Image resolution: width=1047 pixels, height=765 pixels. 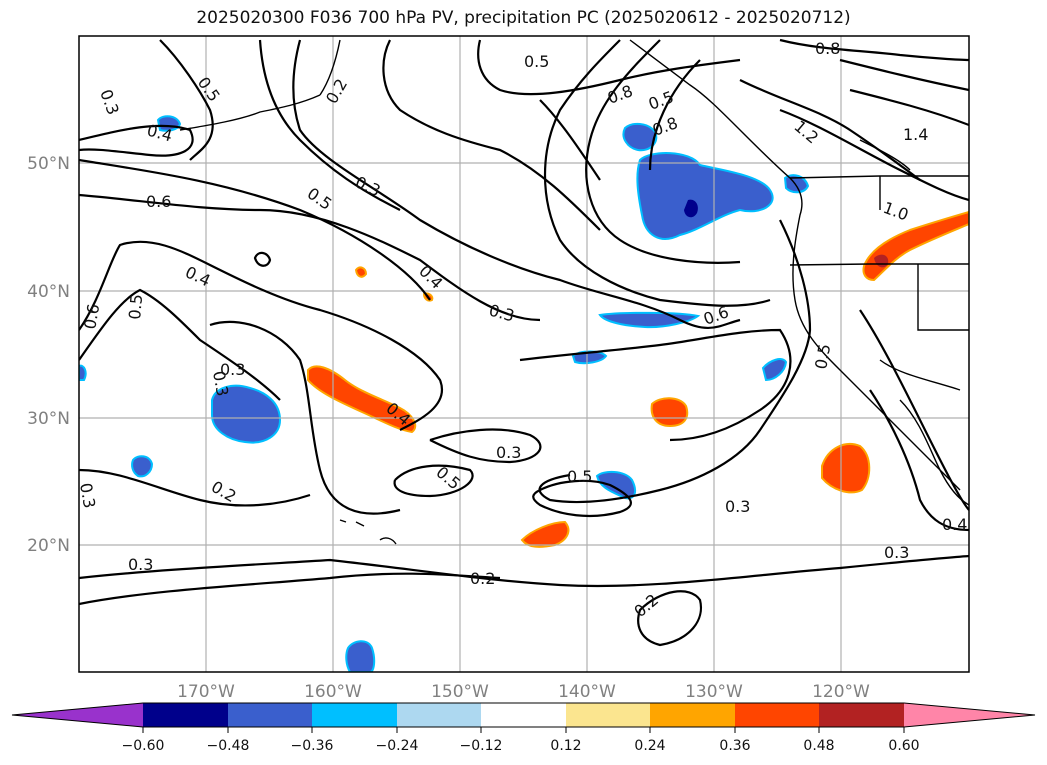 I want to click on lat-label: 30°N, so click(x=48, y=419).